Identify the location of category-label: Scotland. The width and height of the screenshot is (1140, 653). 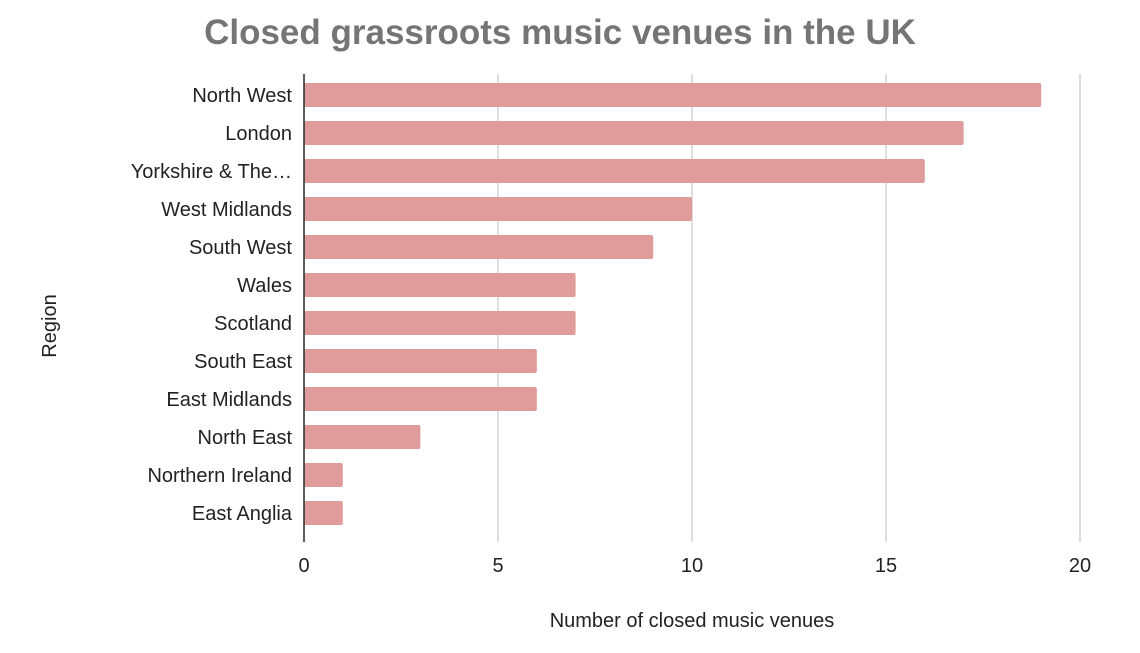
(253, 324).